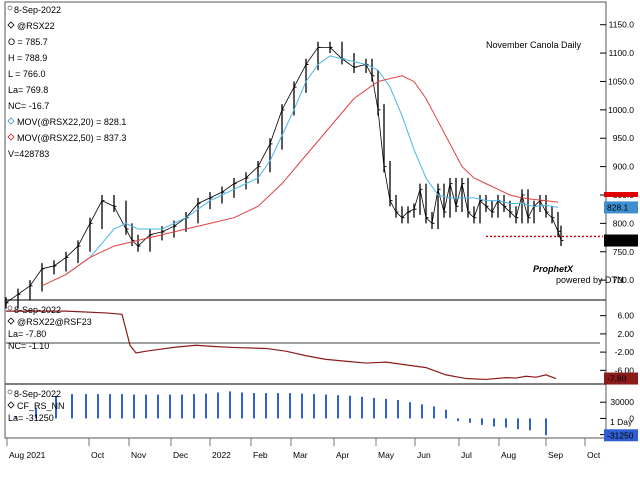 This screenshot has width=640, height=485. Describe the element at coordinates (28, 42) in the screenshot. I see `info-line: O = 785.7` at that location.